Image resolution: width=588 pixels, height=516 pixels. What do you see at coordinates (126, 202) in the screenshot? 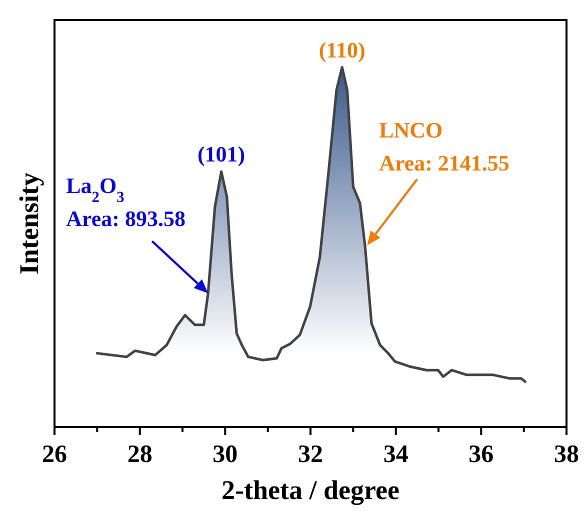
I see `annotation: La$_{2}$O$_{3}$ Area: 893.58` at bounding box center [126, 202].